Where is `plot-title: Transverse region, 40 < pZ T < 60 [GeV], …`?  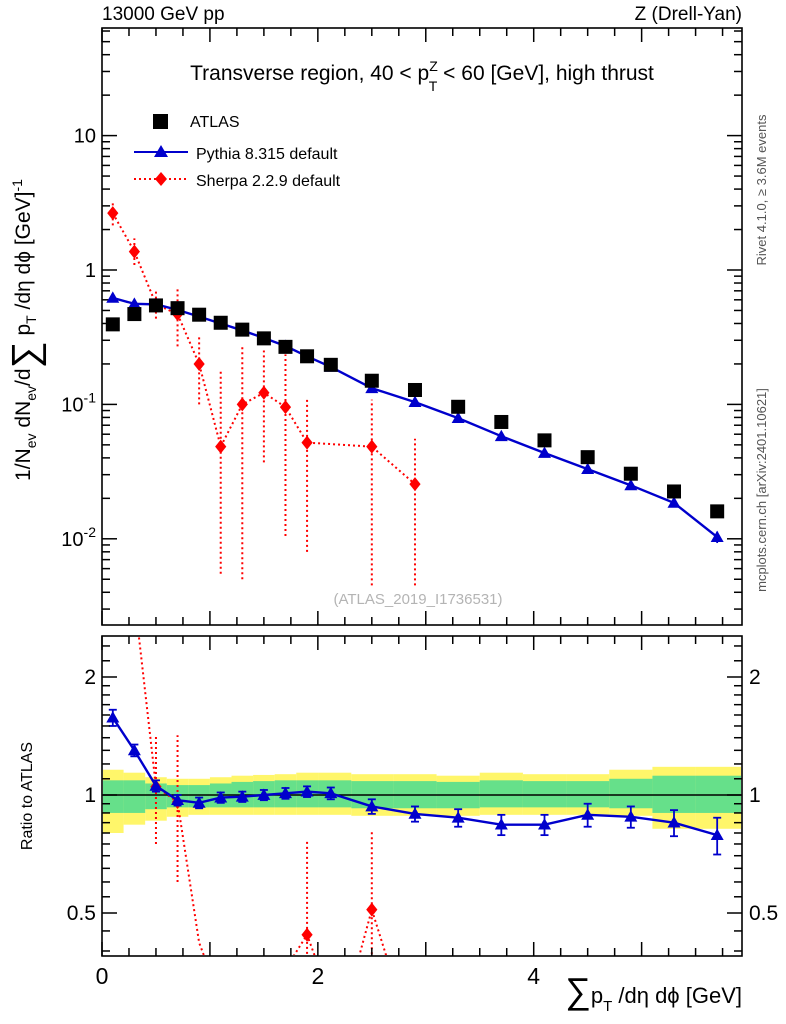
plot-title: Transverse region, 40 < pZ T < 60 [GeV], … is located at coordinates (422, 76).